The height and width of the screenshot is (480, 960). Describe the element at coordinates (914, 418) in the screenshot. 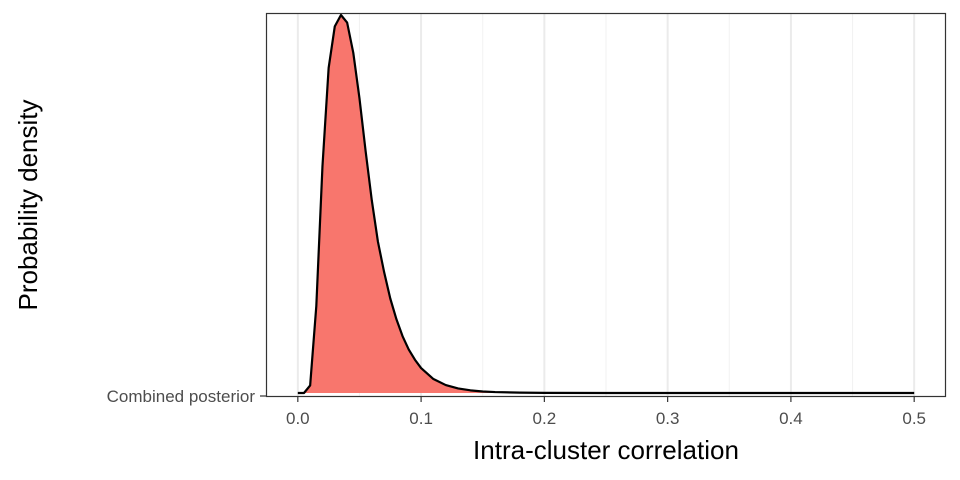

I see `x-tick-label: 0.5` at that location.